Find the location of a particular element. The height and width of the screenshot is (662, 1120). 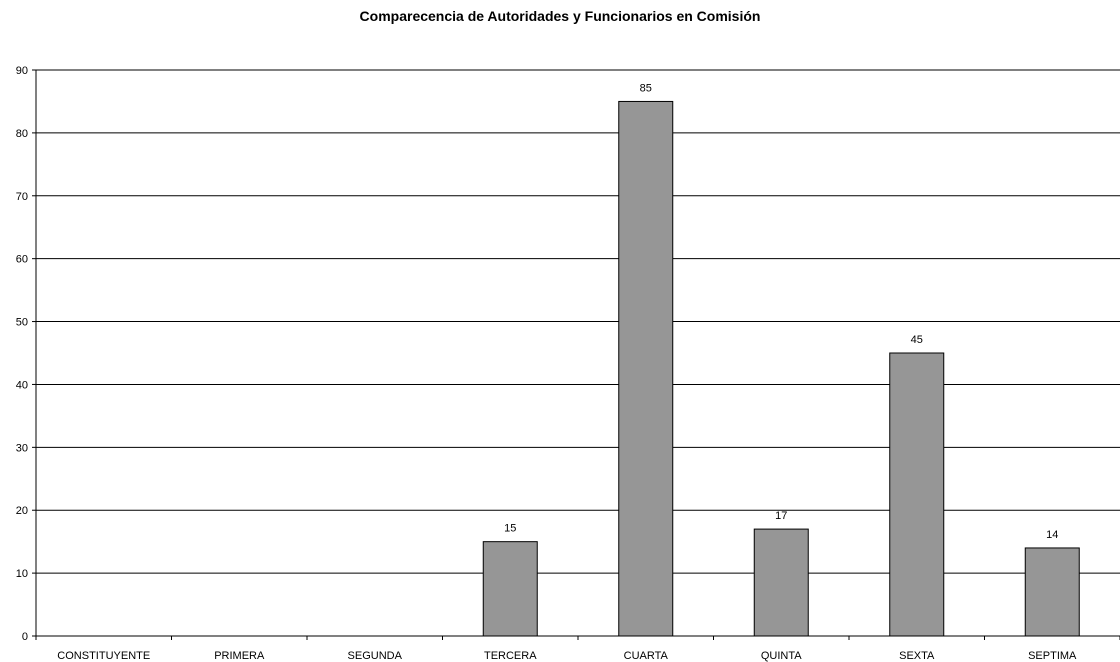

bar-cuarta is located at coordinates (646, 368).